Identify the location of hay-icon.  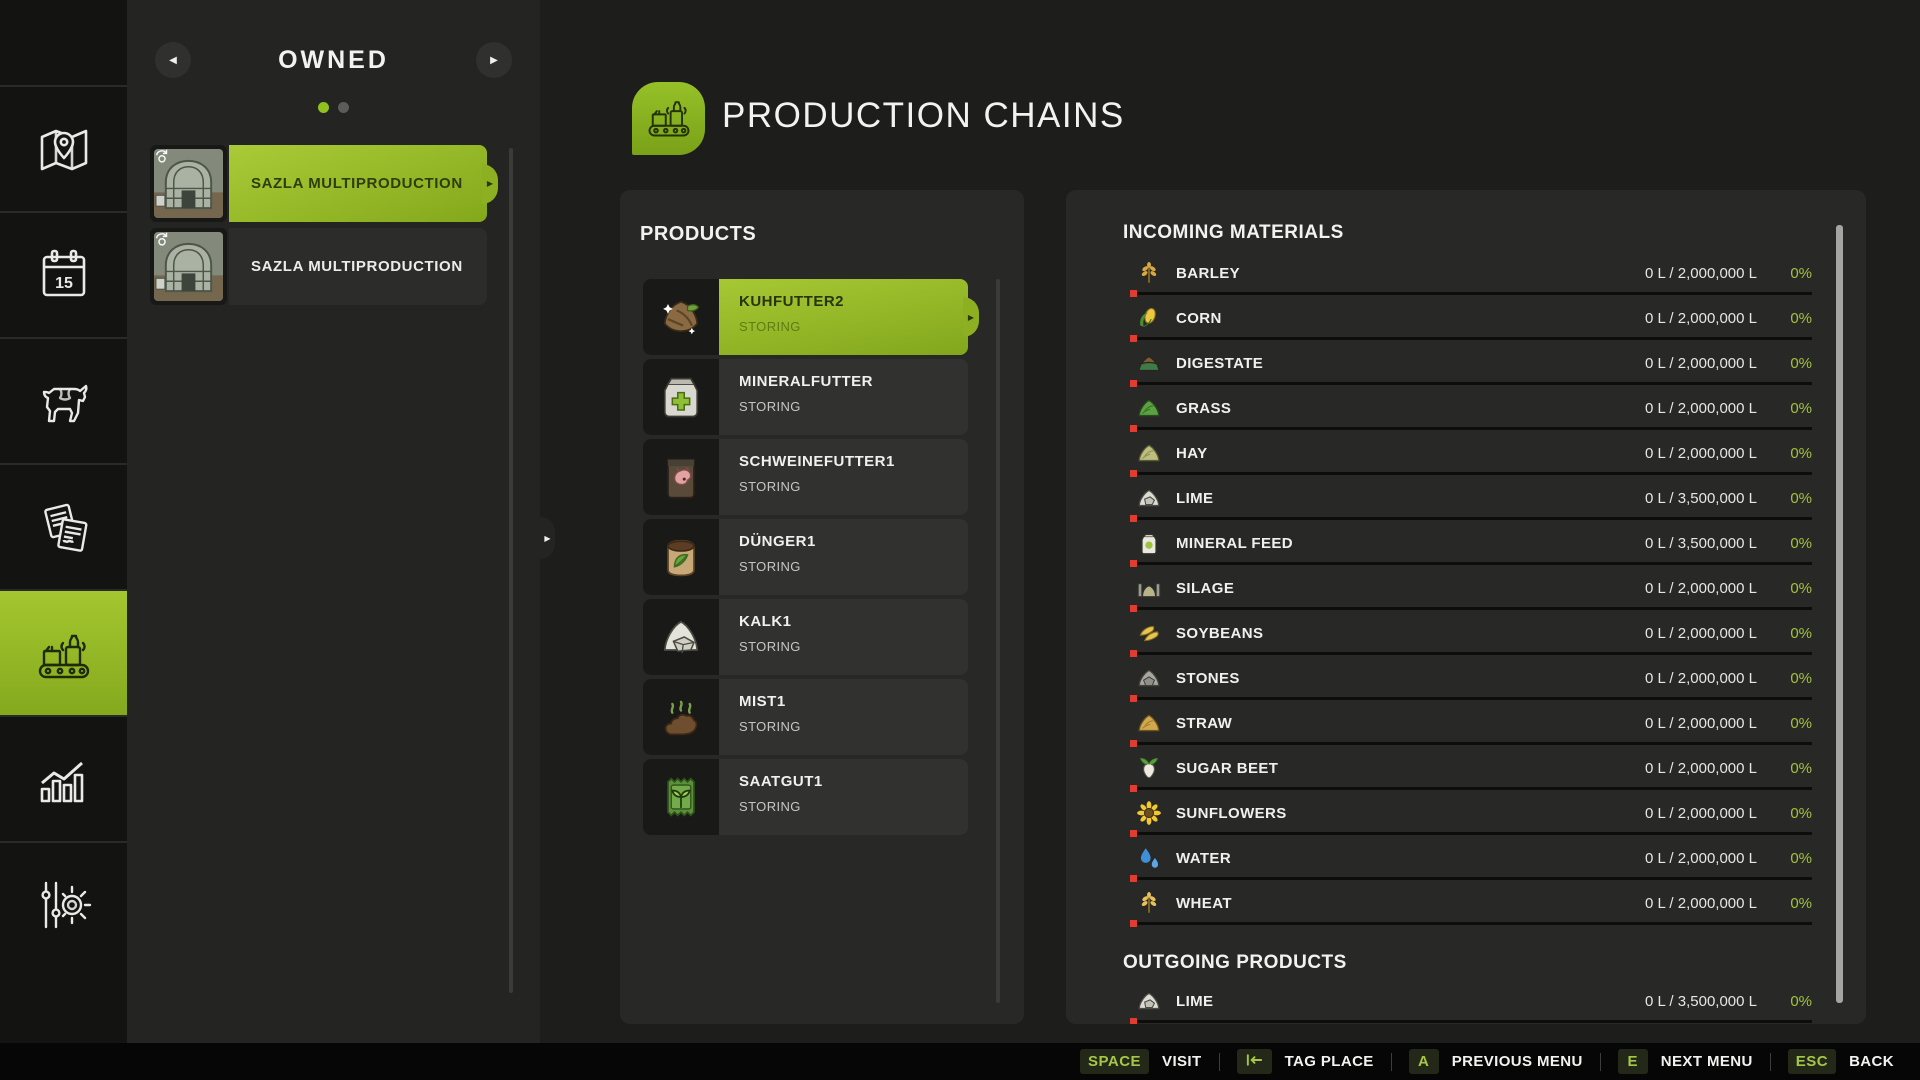
(1149, 453).